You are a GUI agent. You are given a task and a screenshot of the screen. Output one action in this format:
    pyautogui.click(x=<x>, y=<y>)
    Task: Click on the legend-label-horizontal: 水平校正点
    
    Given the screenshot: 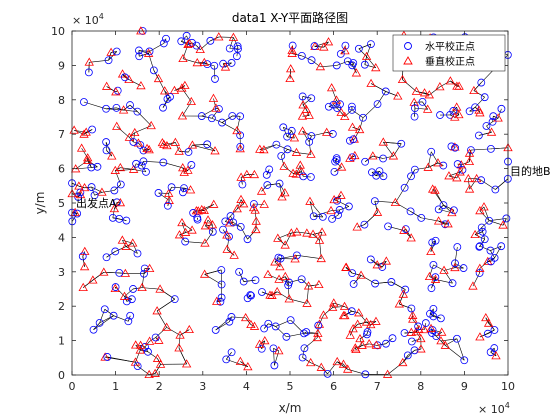 What is the action you would take?
    pyautogui.click(x=450, y=46)
    